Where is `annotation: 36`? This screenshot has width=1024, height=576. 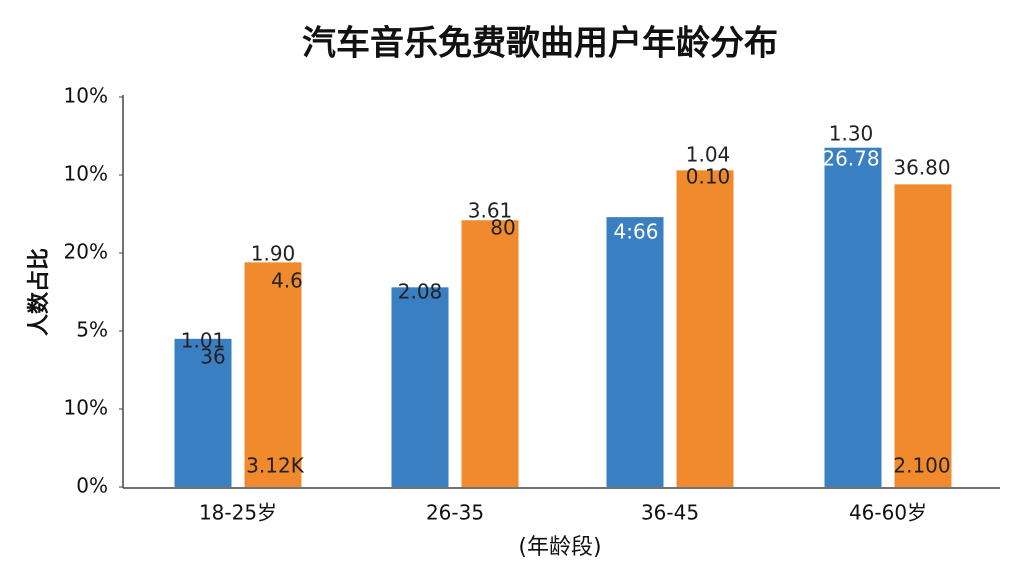 annotation: 36 is located at coordinates (212, 357).